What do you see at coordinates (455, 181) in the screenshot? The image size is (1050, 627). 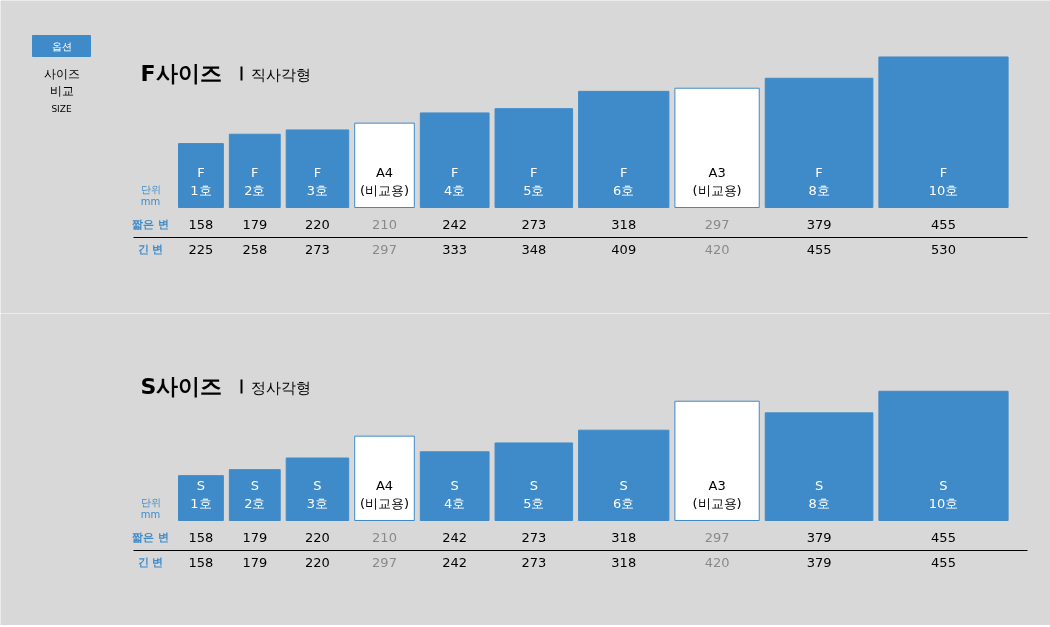 I see `category-label: F 4호` at bounding box center [455, 181].